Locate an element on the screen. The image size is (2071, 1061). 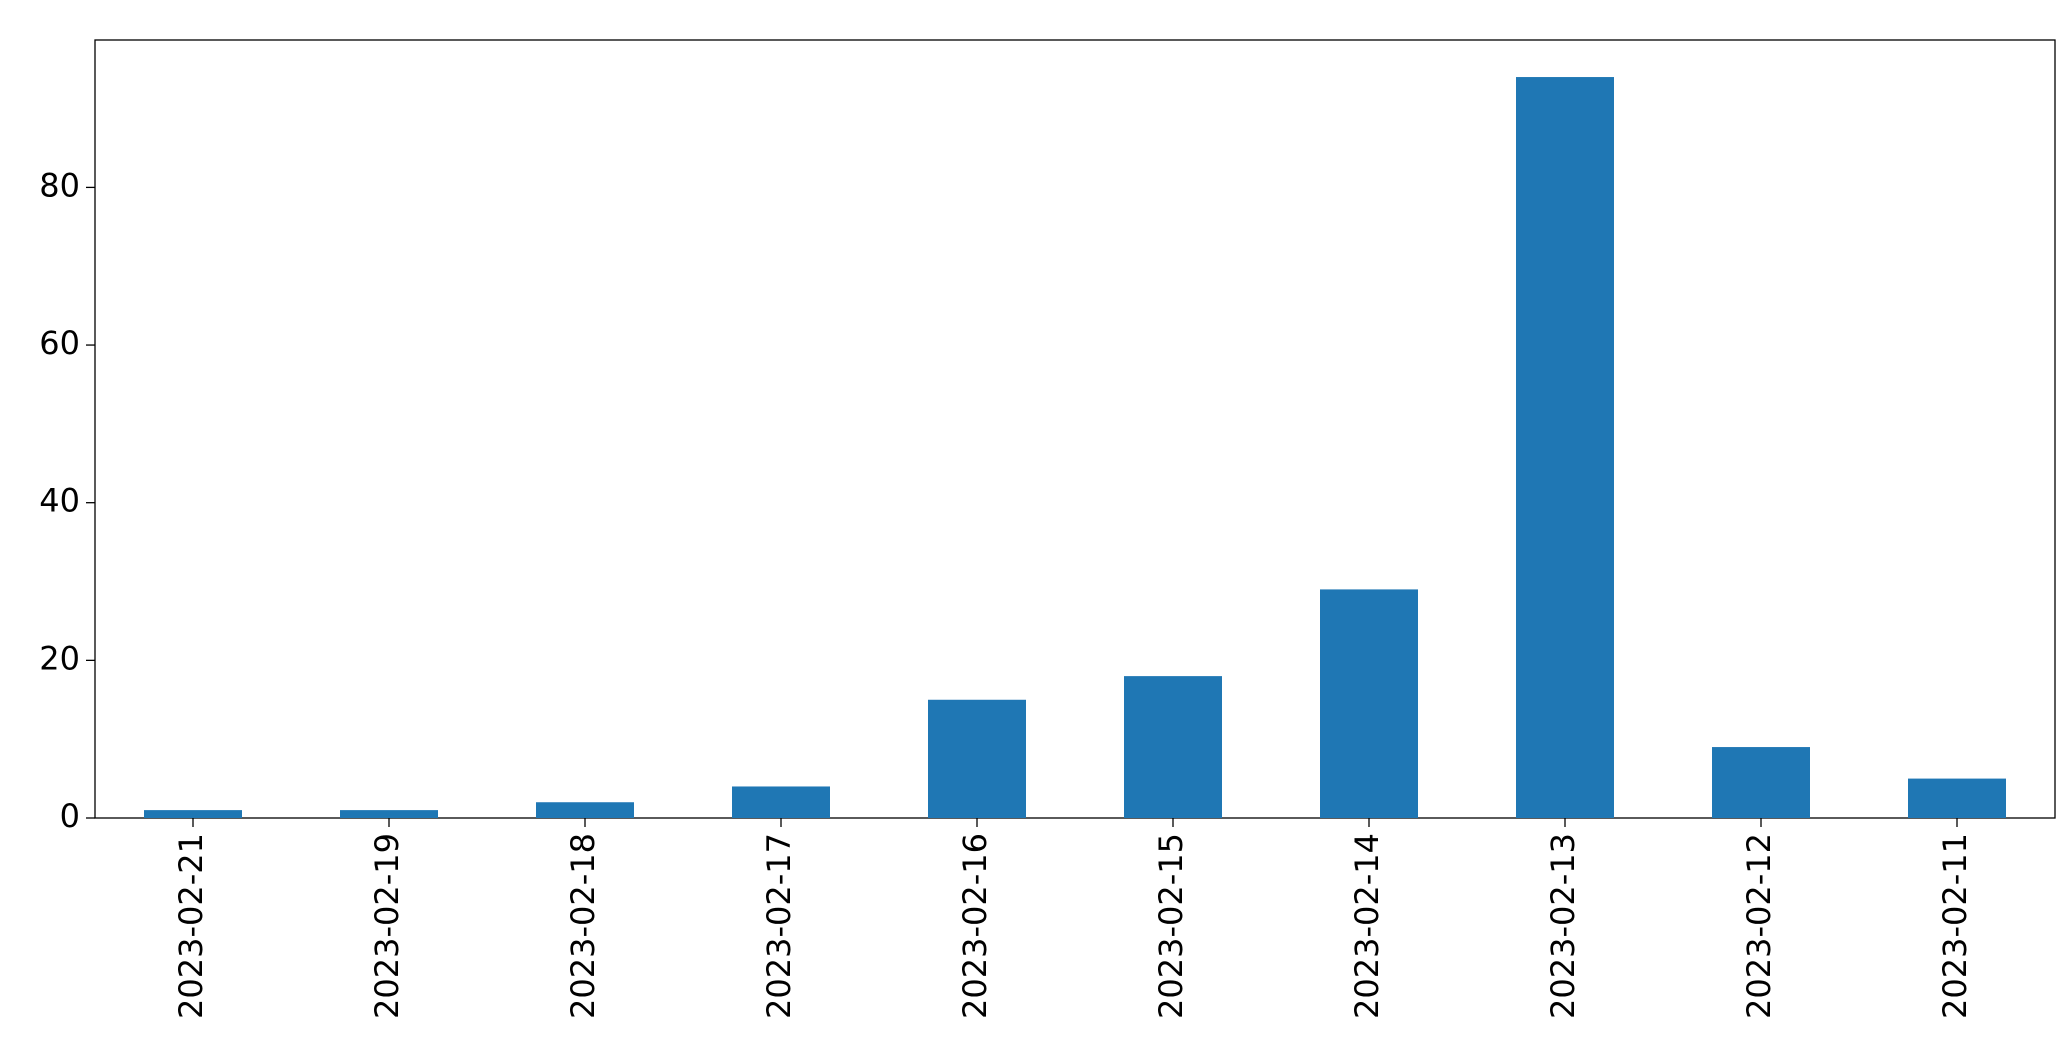
x-tick-label: 2023-02-12 is located at coordinates (1759, 926).